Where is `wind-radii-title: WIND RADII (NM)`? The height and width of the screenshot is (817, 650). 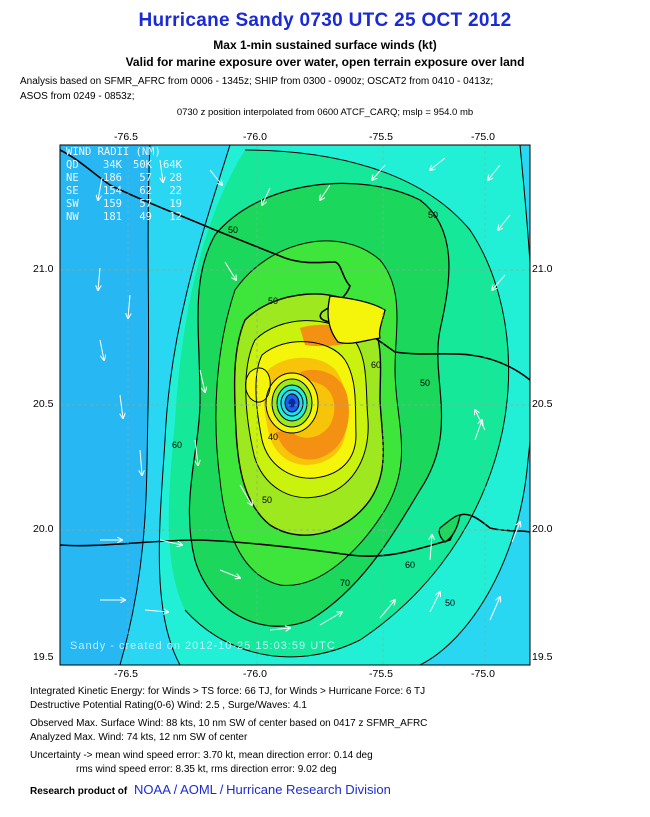
wind-radii-title: WIND RADII (NM) is located at coordinates (113, 152).